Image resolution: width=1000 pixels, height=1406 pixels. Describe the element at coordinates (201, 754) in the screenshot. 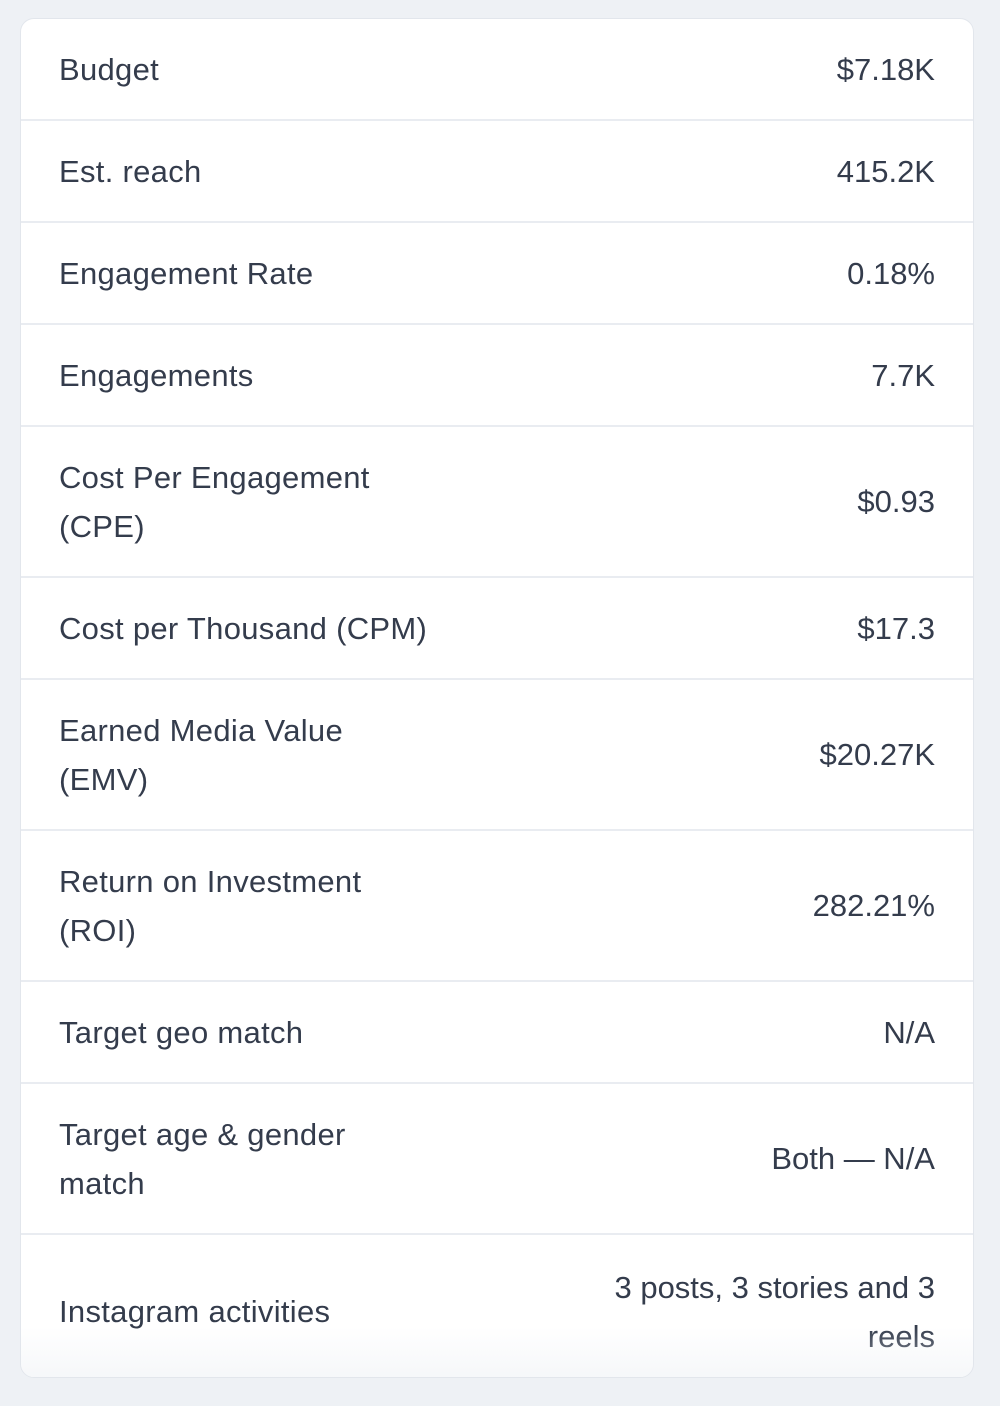

I see `metric-label: Earned Media Value (EMV)` at that location.